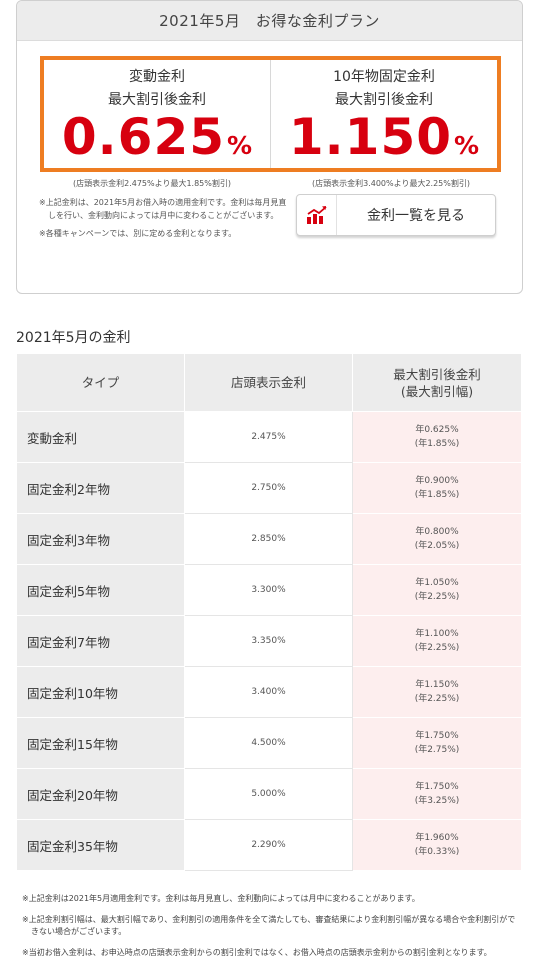  What do you see at coordinates (370, 137) in the screenshot?
I see `fixed10-rate-number: 1.150` at bounding box center [370, 137].